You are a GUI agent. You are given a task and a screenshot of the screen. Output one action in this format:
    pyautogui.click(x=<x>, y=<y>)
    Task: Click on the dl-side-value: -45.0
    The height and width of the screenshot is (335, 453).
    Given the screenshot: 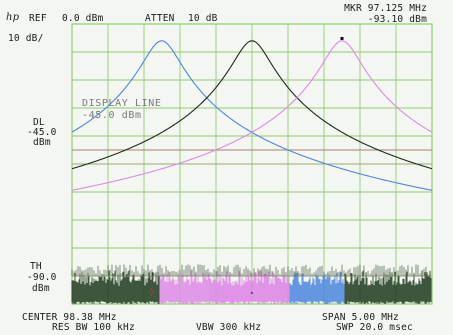 What is the action you would take?
    pyautogui.click(x=42, y=132)
    